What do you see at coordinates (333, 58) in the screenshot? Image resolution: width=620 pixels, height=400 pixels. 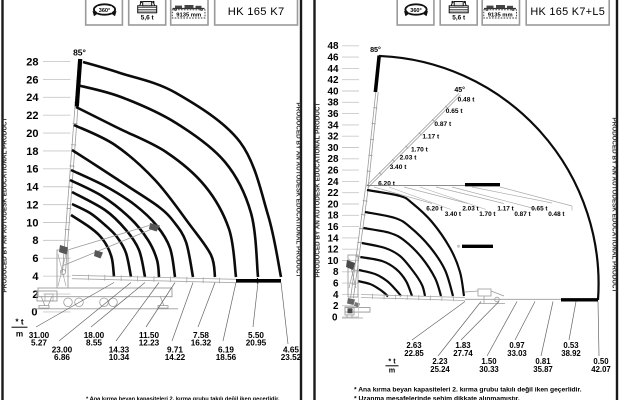 I see `svg-text: 46` at bounding box center [333, 58].